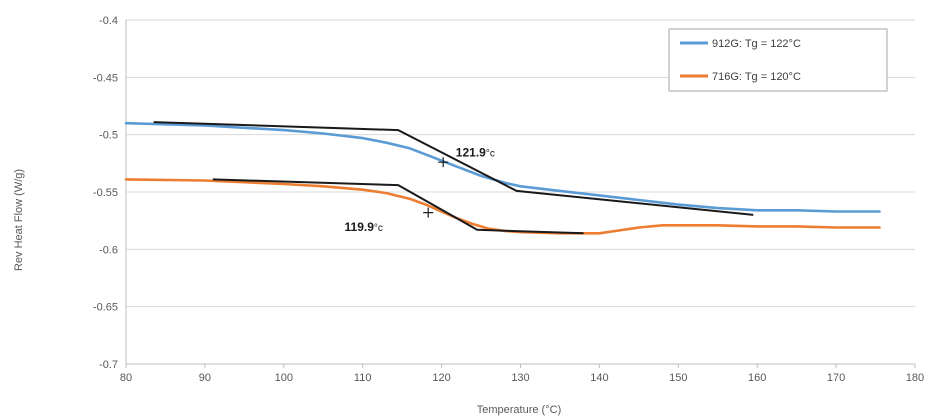 This screenshot has width=935, height=418. Describe the element at coordinates (436, 187) in the screenshot. I see `tg-markers` at that location.